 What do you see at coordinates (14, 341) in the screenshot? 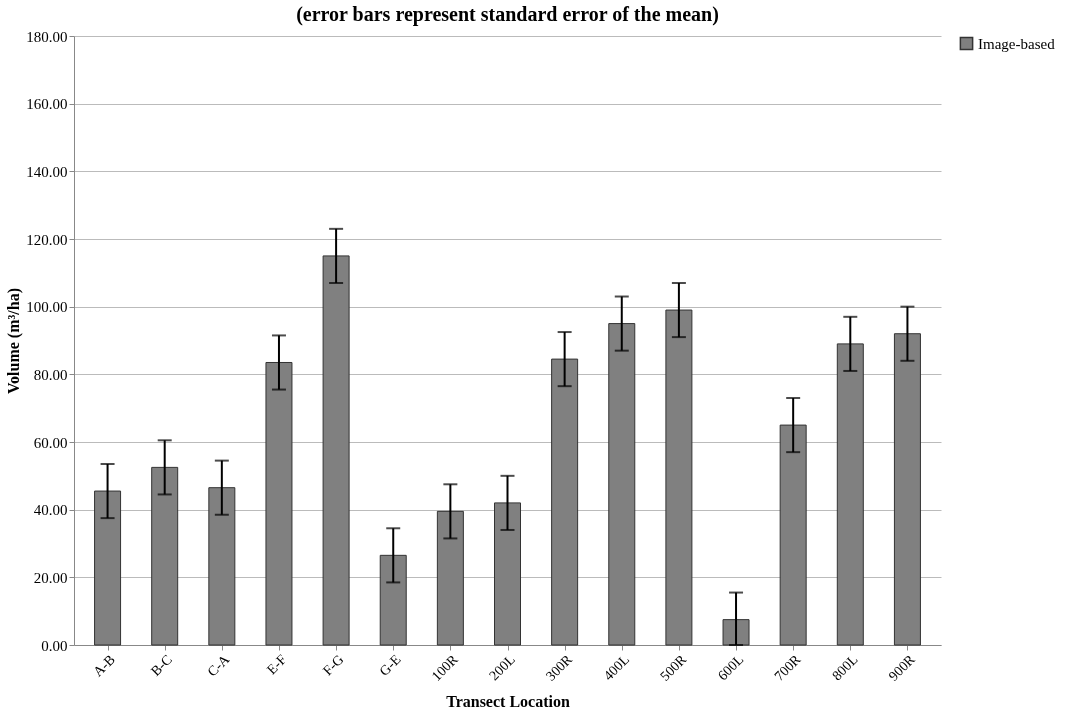
I see `y-axis-title: Volume (m³/ha)` at bounding box center [14, 341].